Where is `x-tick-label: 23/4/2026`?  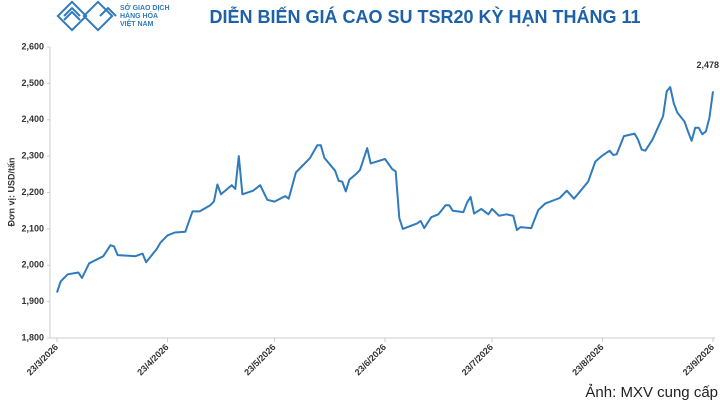 x-tick-label: 23/4/2026 is located at coordinates (152, 359).